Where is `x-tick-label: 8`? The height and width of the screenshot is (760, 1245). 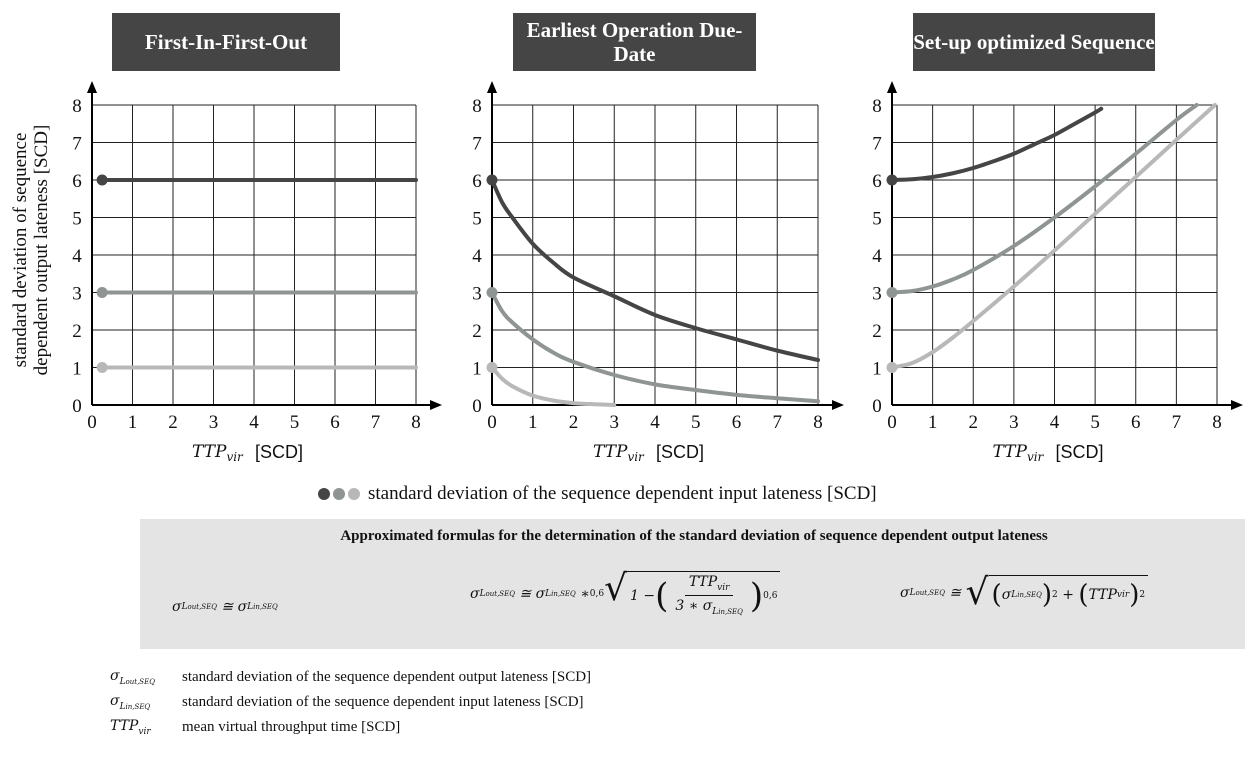
x-tick-label: 8 is located at coordinates (818, 422).